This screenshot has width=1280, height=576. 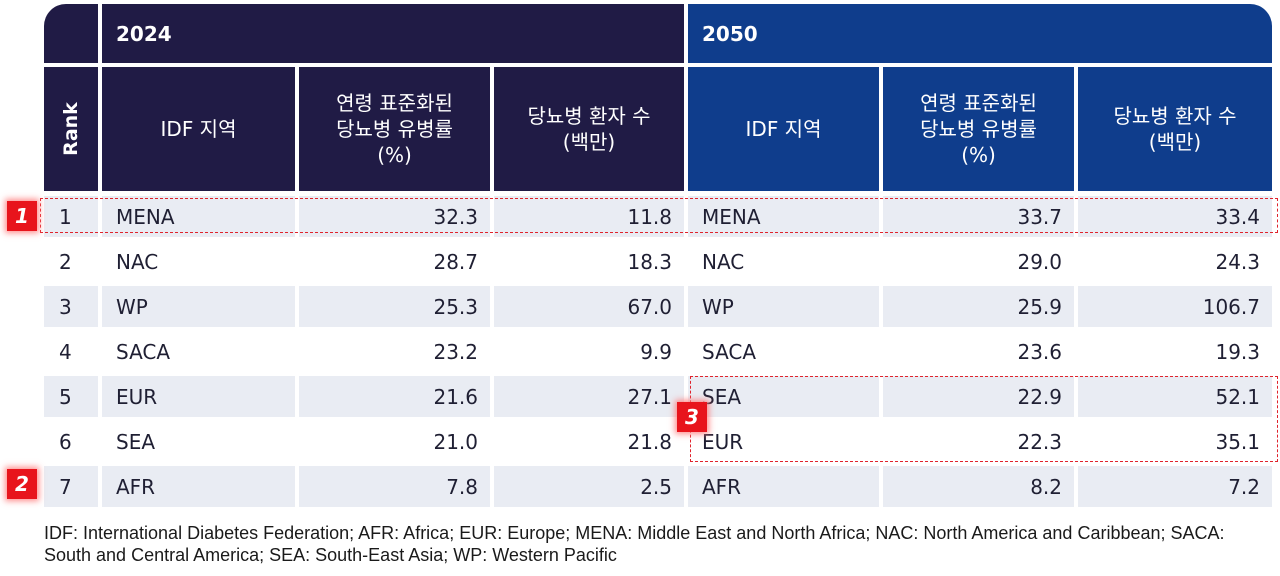 What do you see at coordinates (394, 351) in the screenshot?
I see `prevalence-2024-cell: 23.2` at bounding box center [394, 351].